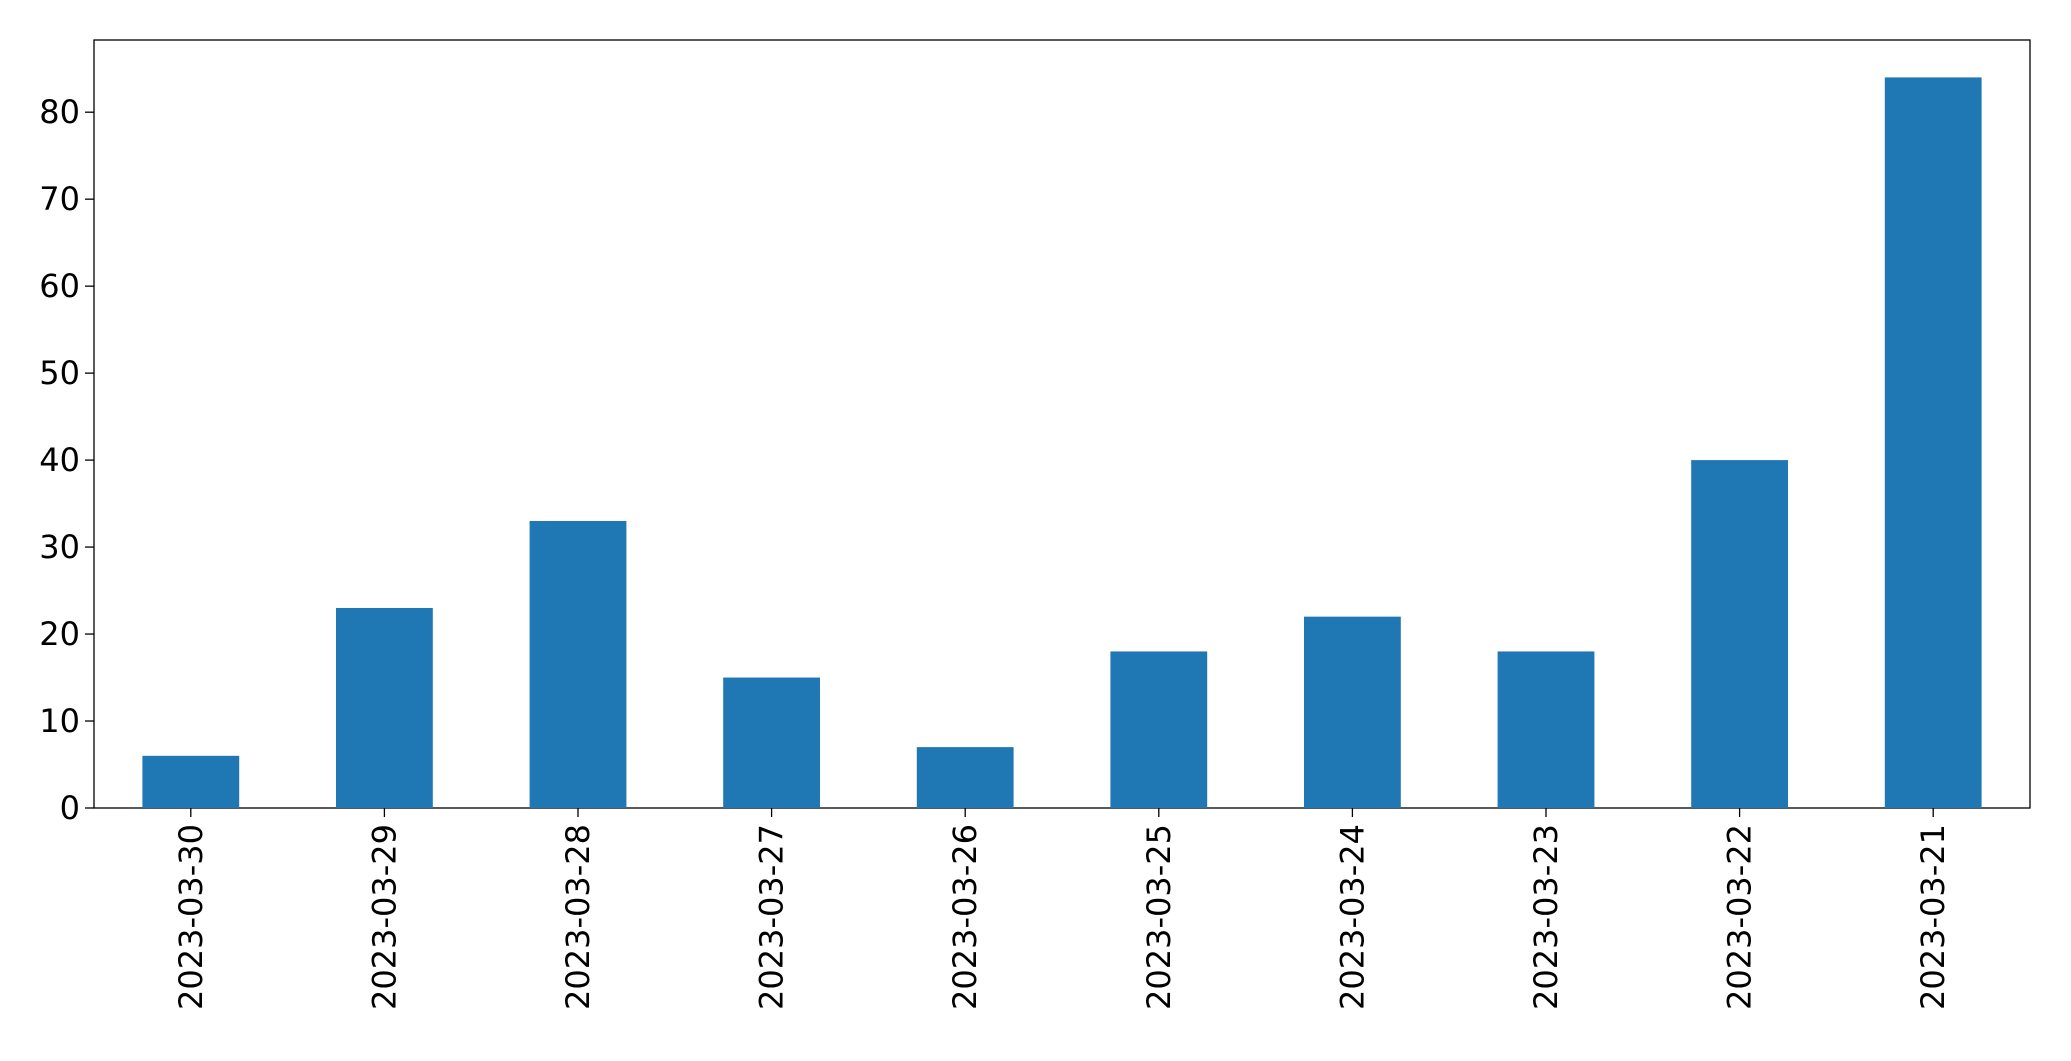  Describe the element at coordinates (59, 721) in the screenshot. I see `y-tick-label: 10` at that location.